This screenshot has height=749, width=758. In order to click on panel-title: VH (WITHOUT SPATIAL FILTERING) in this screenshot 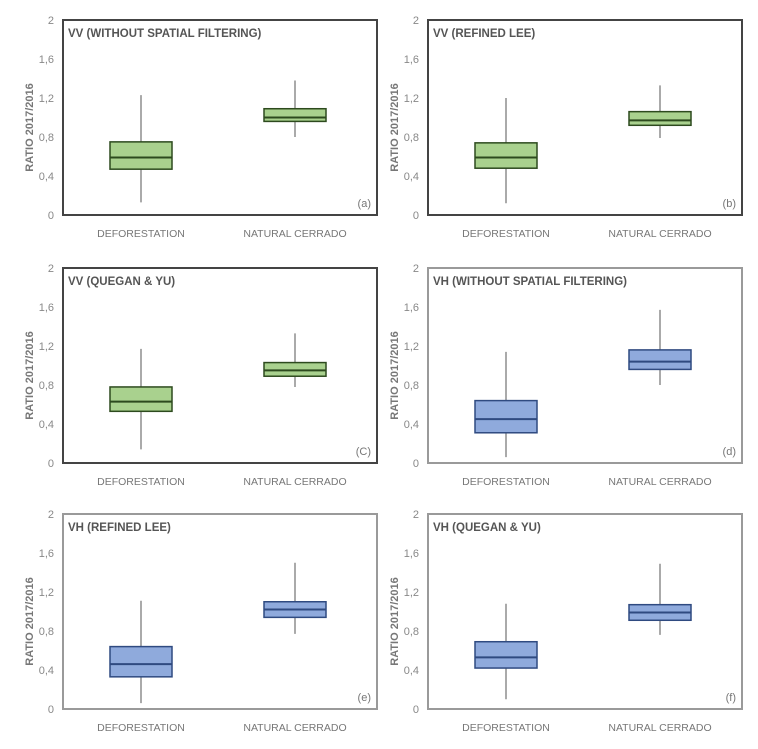, I will do `click(530, 282)`.